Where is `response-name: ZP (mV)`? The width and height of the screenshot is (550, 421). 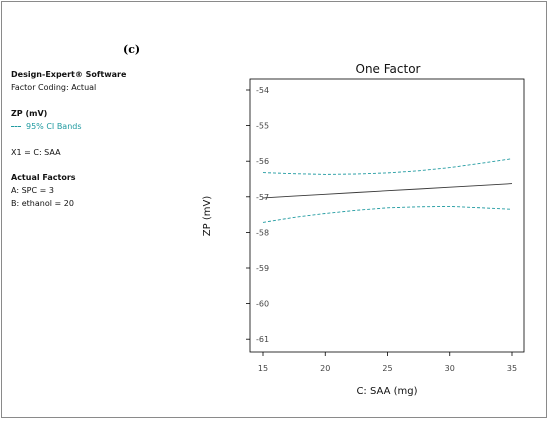
response-name: ZP (mV) is located at coordinates (29, 113).